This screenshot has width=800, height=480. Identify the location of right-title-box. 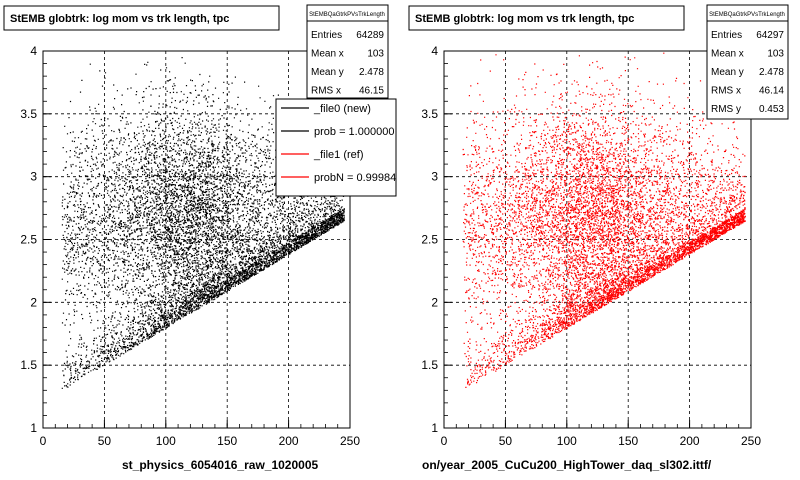
(546, 18).